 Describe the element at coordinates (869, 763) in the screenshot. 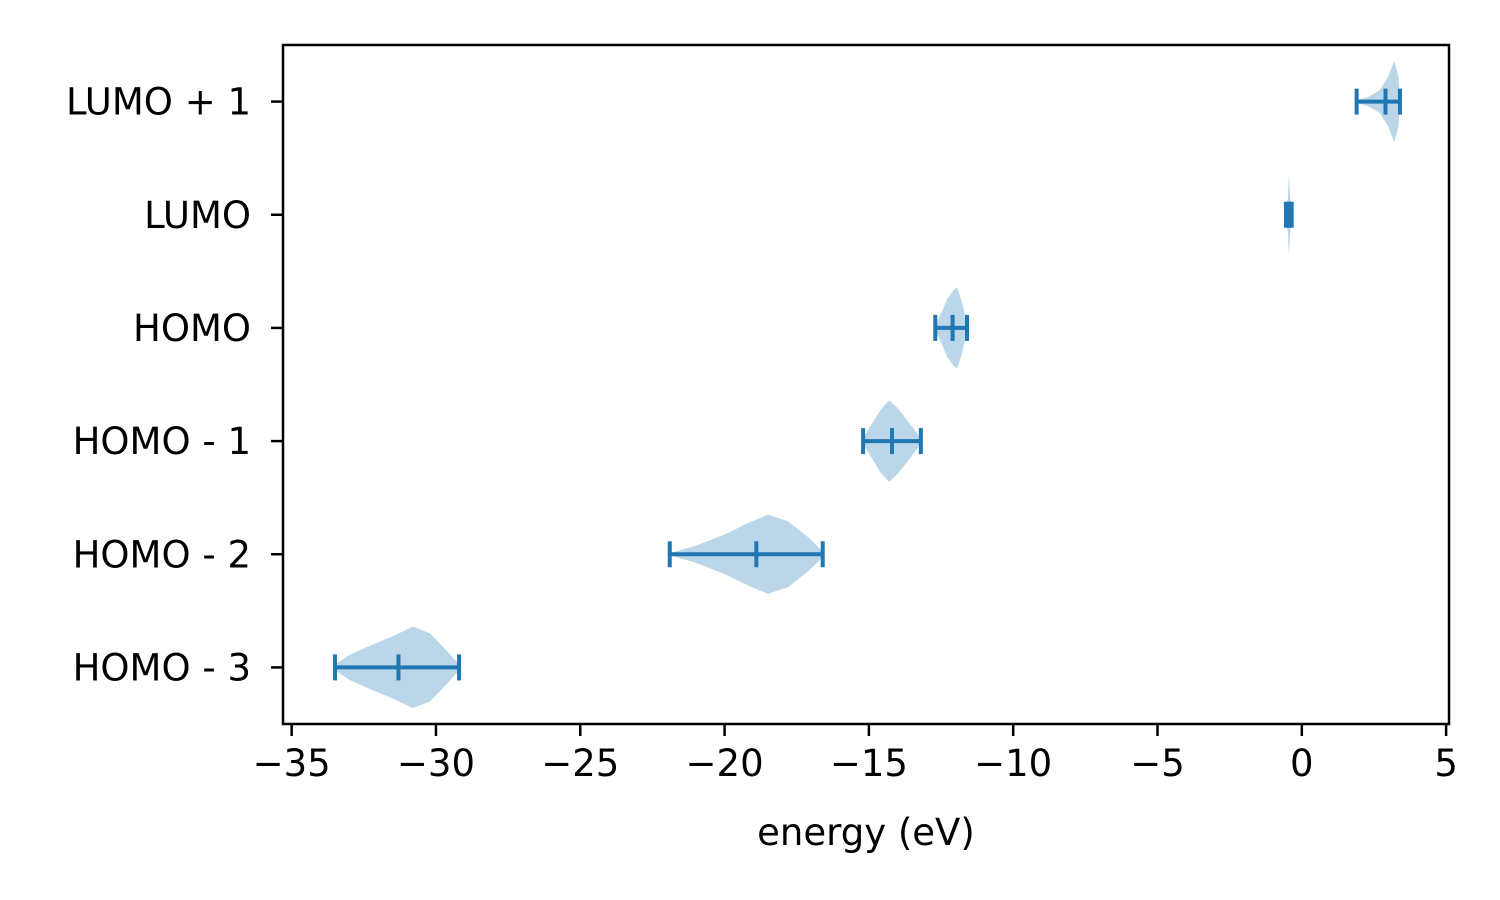

I see `x-tick-label: −15` at that location.